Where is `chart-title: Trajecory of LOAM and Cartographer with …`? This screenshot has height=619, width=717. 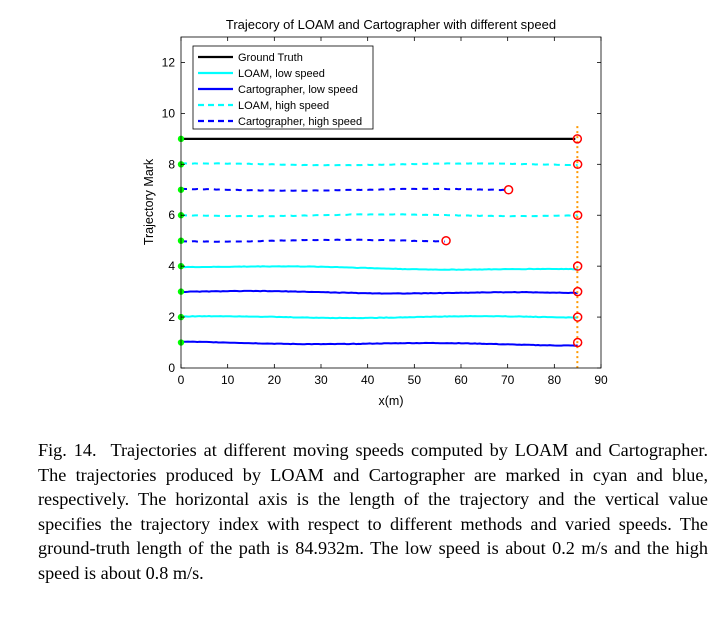 chart-title: Trajecory of LOAM and Cartographer with … is located at coordinates (391, 24).